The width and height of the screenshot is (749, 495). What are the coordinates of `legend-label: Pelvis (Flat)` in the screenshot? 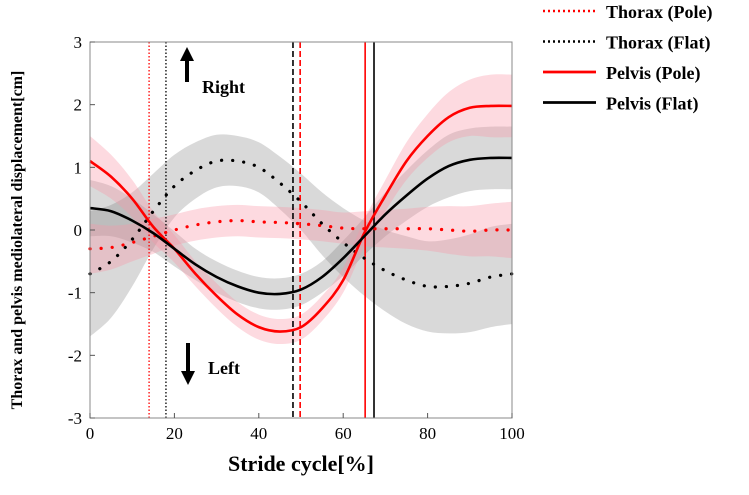 It's located at (652, 104).